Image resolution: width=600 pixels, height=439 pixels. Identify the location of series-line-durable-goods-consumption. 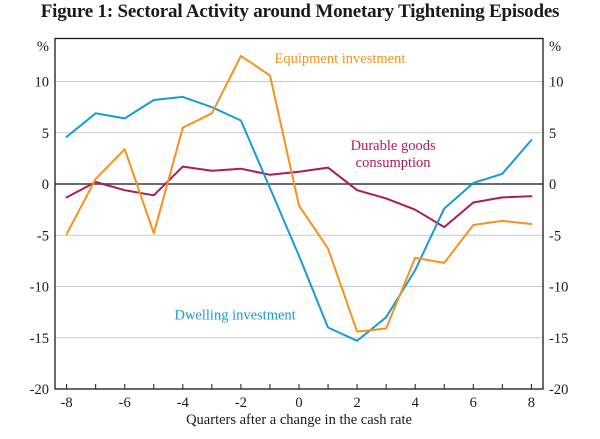
(299, 197).